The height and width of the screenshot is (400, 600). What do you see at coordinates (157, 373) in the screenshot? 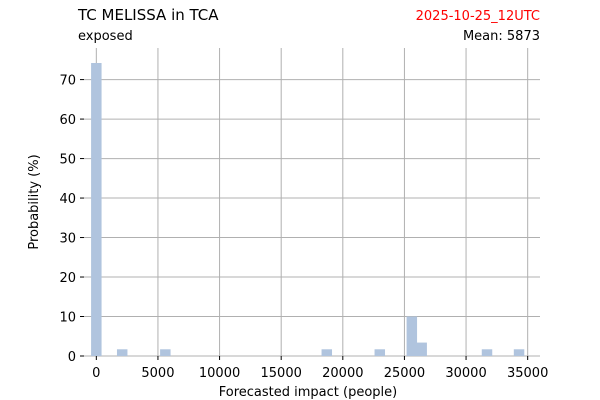
I see `x-tick-label: 5000` at bounding box center [157, 373].